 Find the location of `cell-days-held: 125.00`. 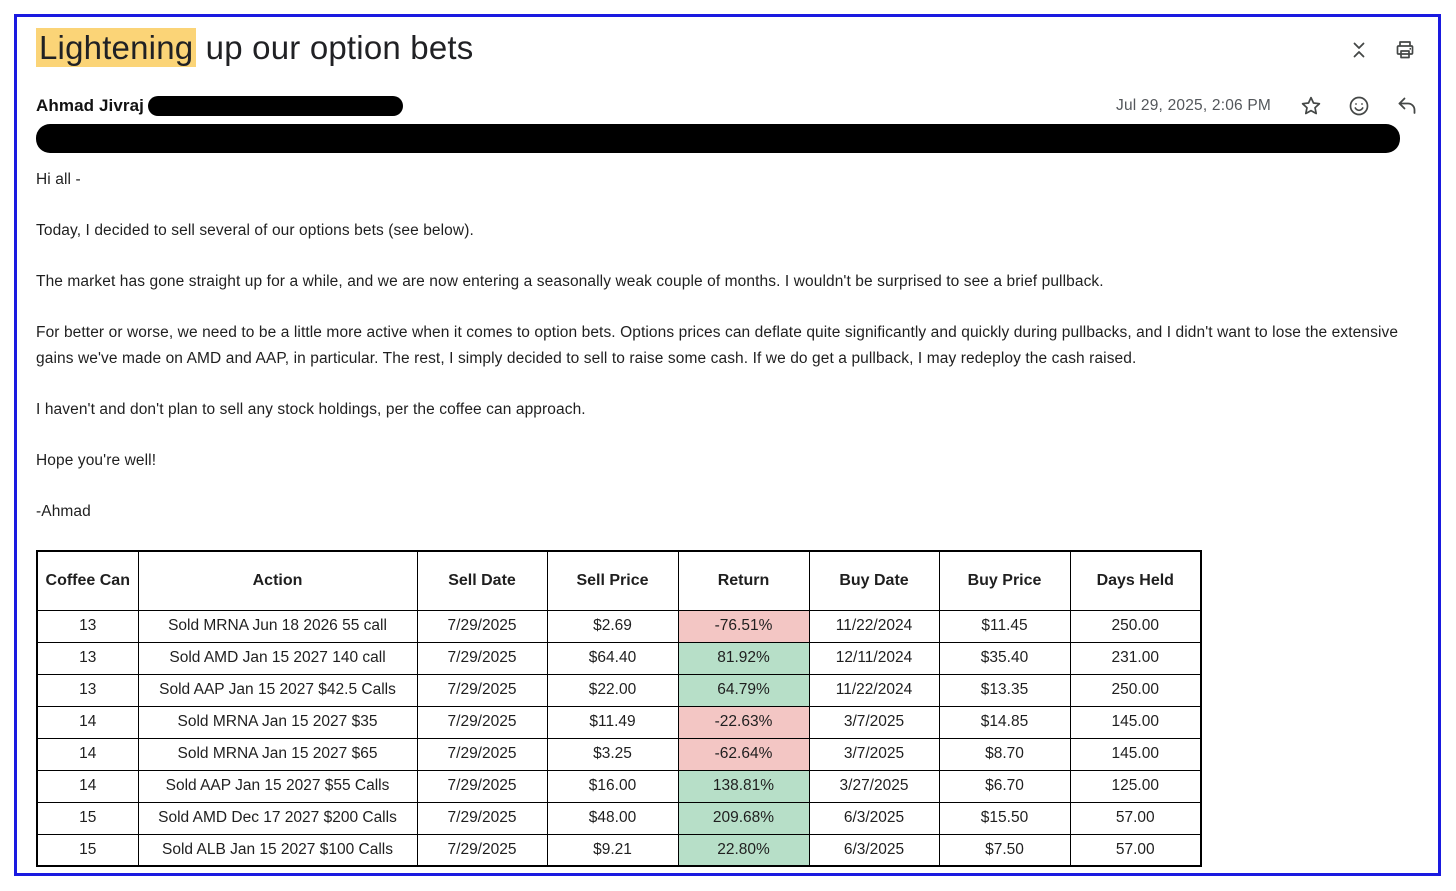

cell-days-held: 125.00 is located at coordinates (1135, 786).